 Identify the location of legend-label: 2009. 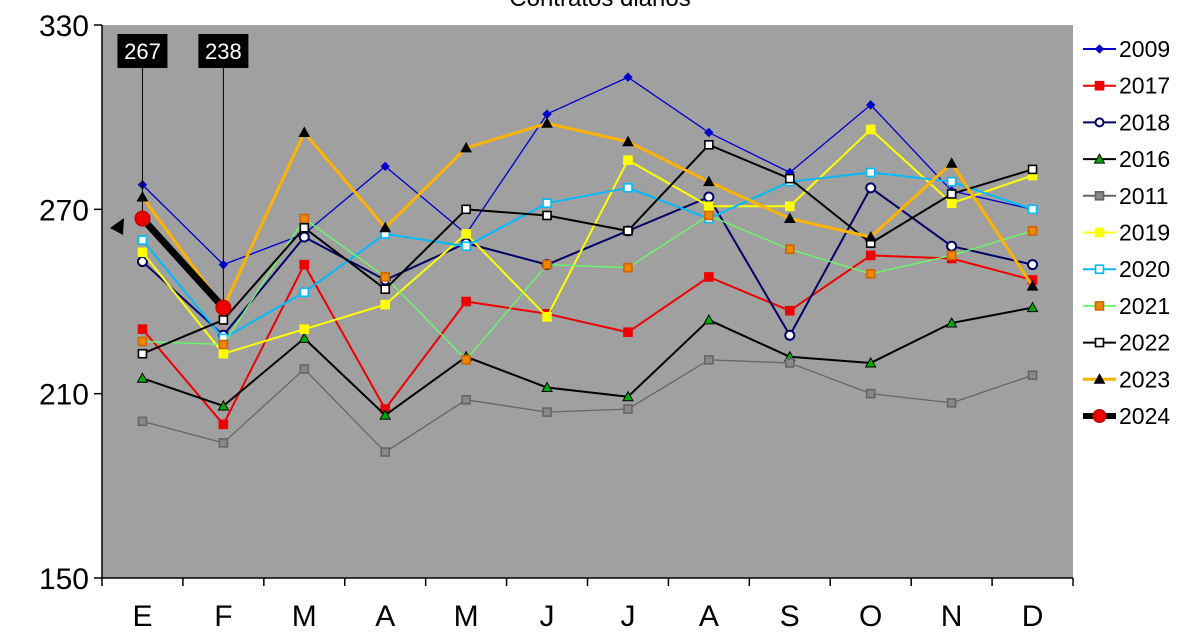
(1144, 49).